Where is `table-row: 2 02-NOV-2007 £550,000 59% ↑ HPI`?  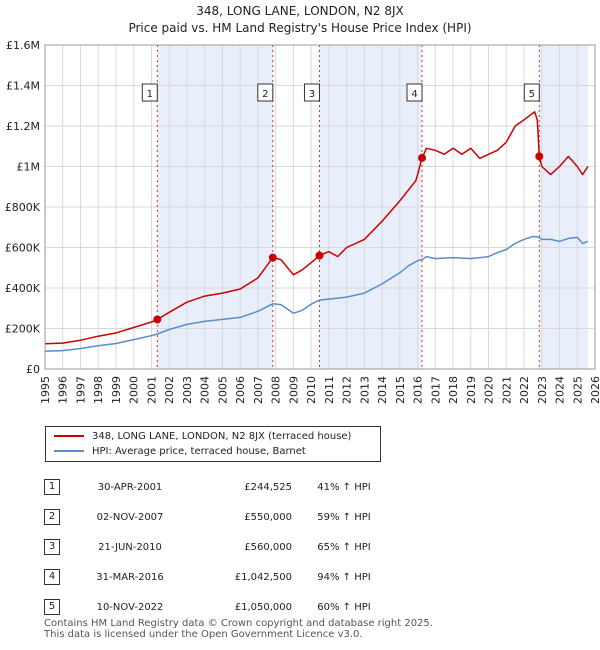
table-row: 2 02-NOV-2007 £550,000 59% ↑ HPI is located at coordinates (220, 517).